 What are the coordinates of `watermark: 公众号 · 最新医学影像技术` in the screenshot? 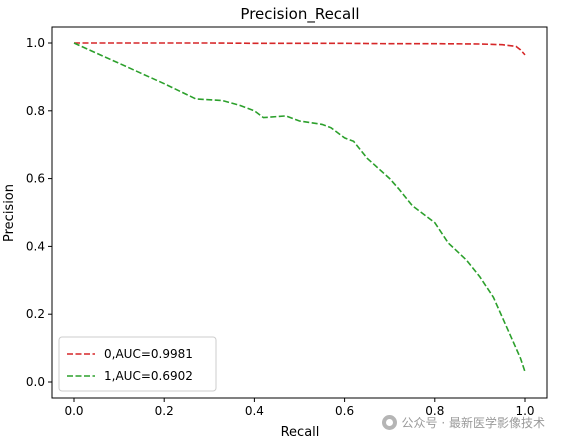 It's located at (463, 422).